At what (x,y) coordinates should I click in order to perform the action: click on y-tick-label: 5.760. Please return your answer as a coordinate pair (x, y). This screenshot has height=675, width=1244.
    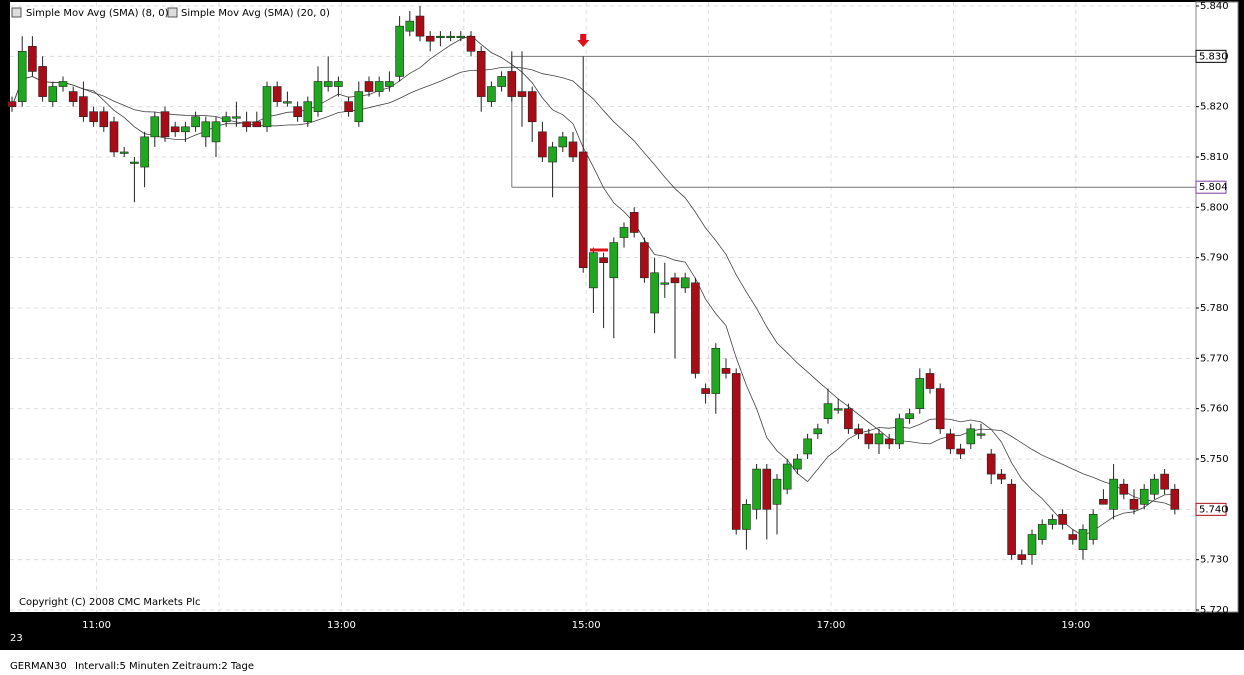
    Looking at the image, I should click on (1214, 409).